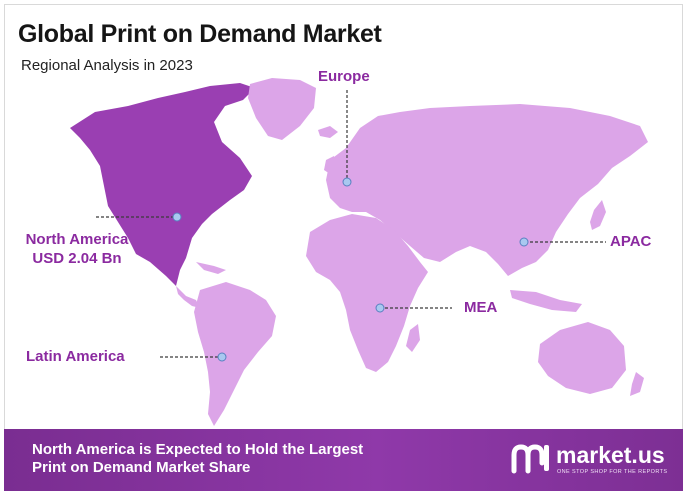 The width and height of the screenshot is (689, 497). I want to click on label-north-america: North America USD 2.04 Bn, so click(77, 249).